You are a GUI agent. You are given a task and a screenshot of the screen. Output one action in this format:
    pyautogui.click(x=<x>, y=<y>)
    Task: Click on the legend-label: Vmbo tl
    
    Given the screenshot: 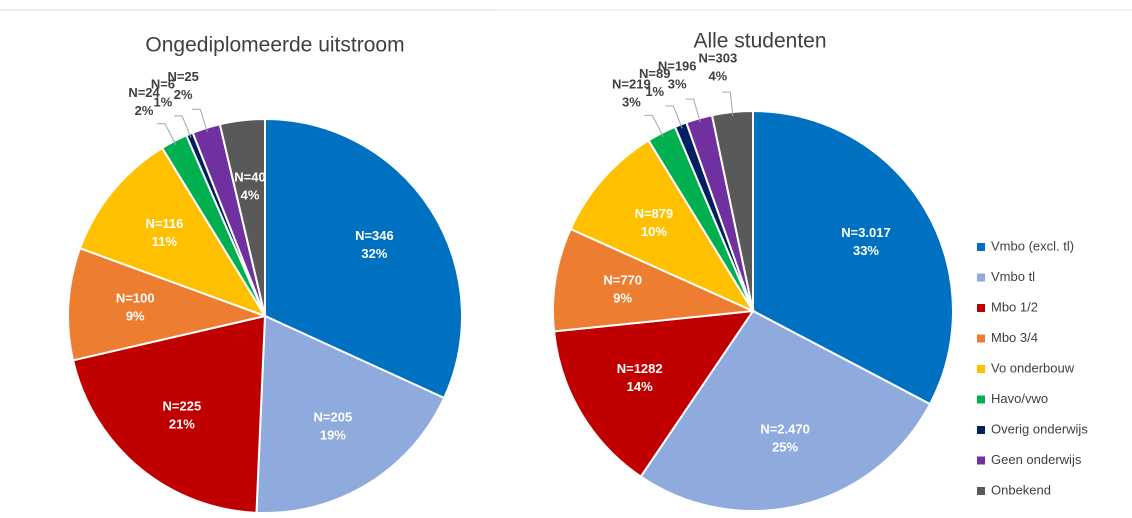 What is the action you would take?
    pyautogui.click(x=1013, y=276)
    